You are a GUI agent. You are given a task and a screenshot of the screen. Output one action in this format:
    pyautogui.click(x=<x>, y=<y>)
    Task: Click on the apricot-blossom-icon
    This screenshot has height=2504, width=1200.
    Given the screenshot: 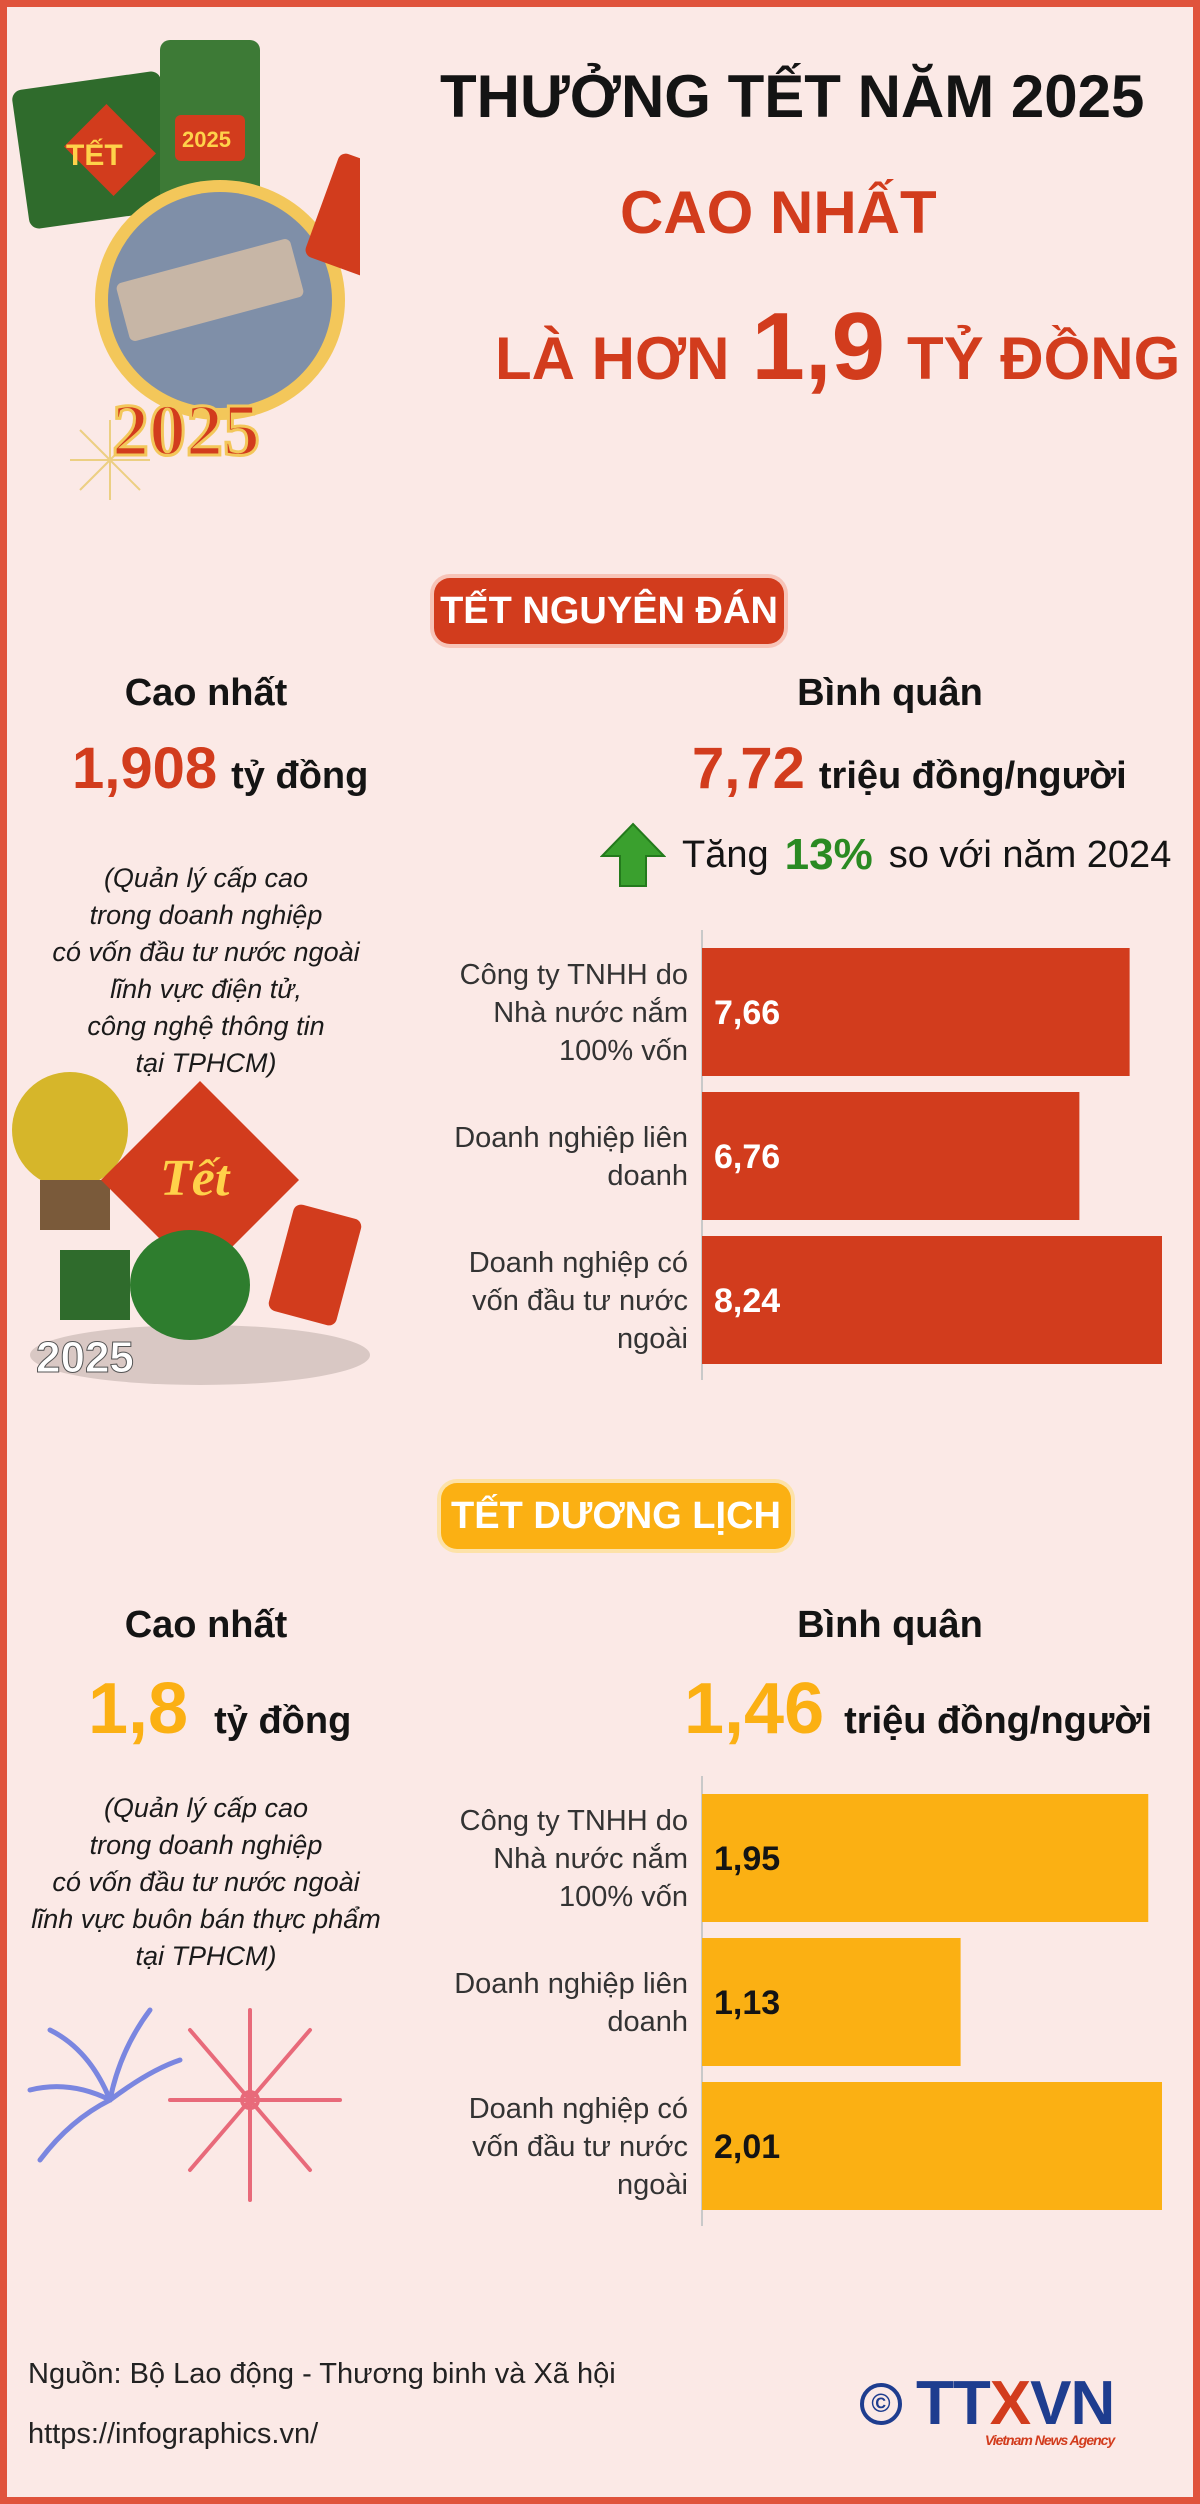 What is the action you would take?
    pyautogui.click(x=70, y=1130)
    